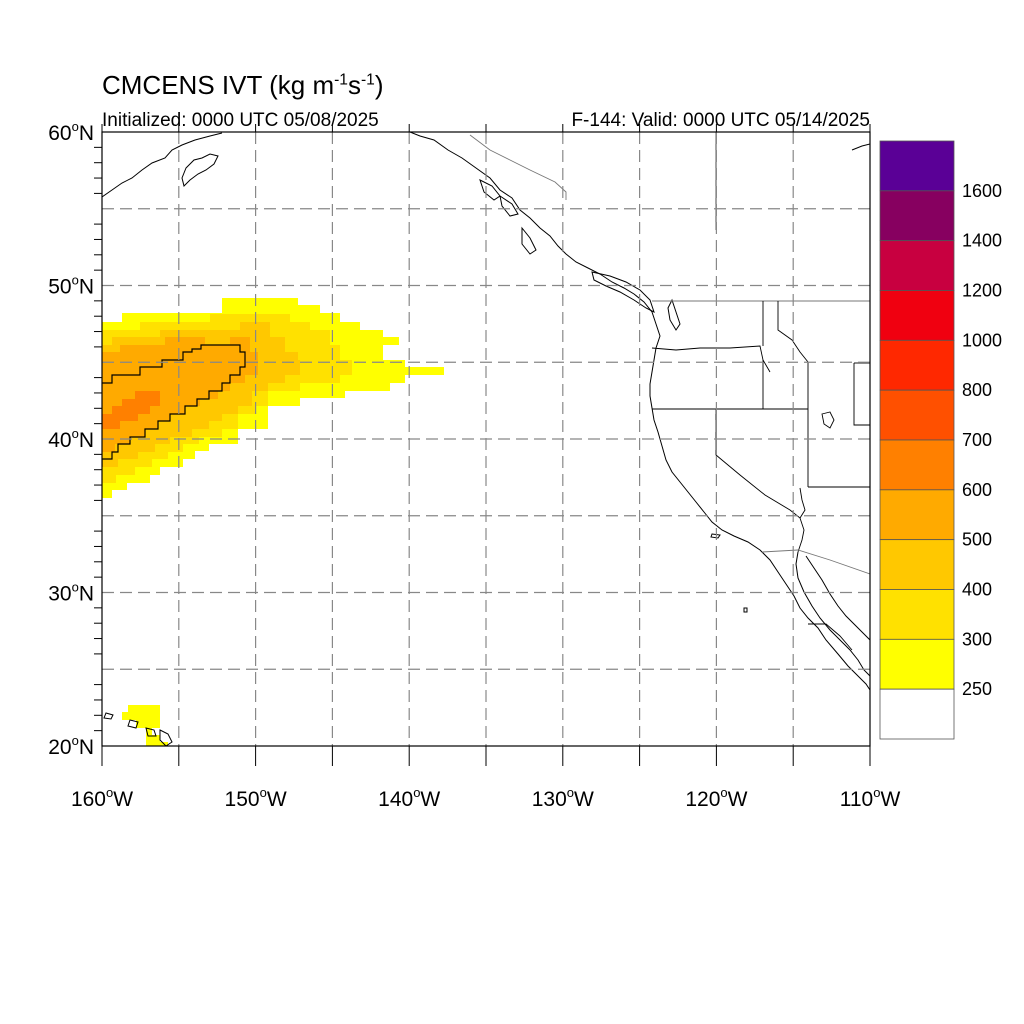 The image size is (1024, 1024). Describe the element at coordinates (131, 410) in the screenshot. I see `ivt-600-region` at that location.